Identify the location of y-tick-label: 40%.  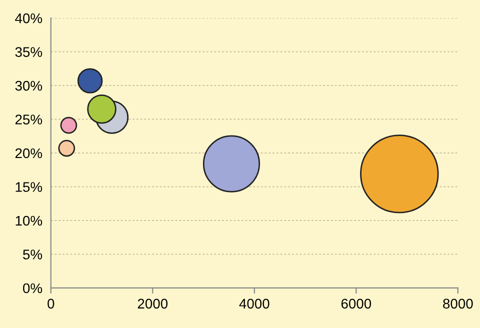
(28, 18).